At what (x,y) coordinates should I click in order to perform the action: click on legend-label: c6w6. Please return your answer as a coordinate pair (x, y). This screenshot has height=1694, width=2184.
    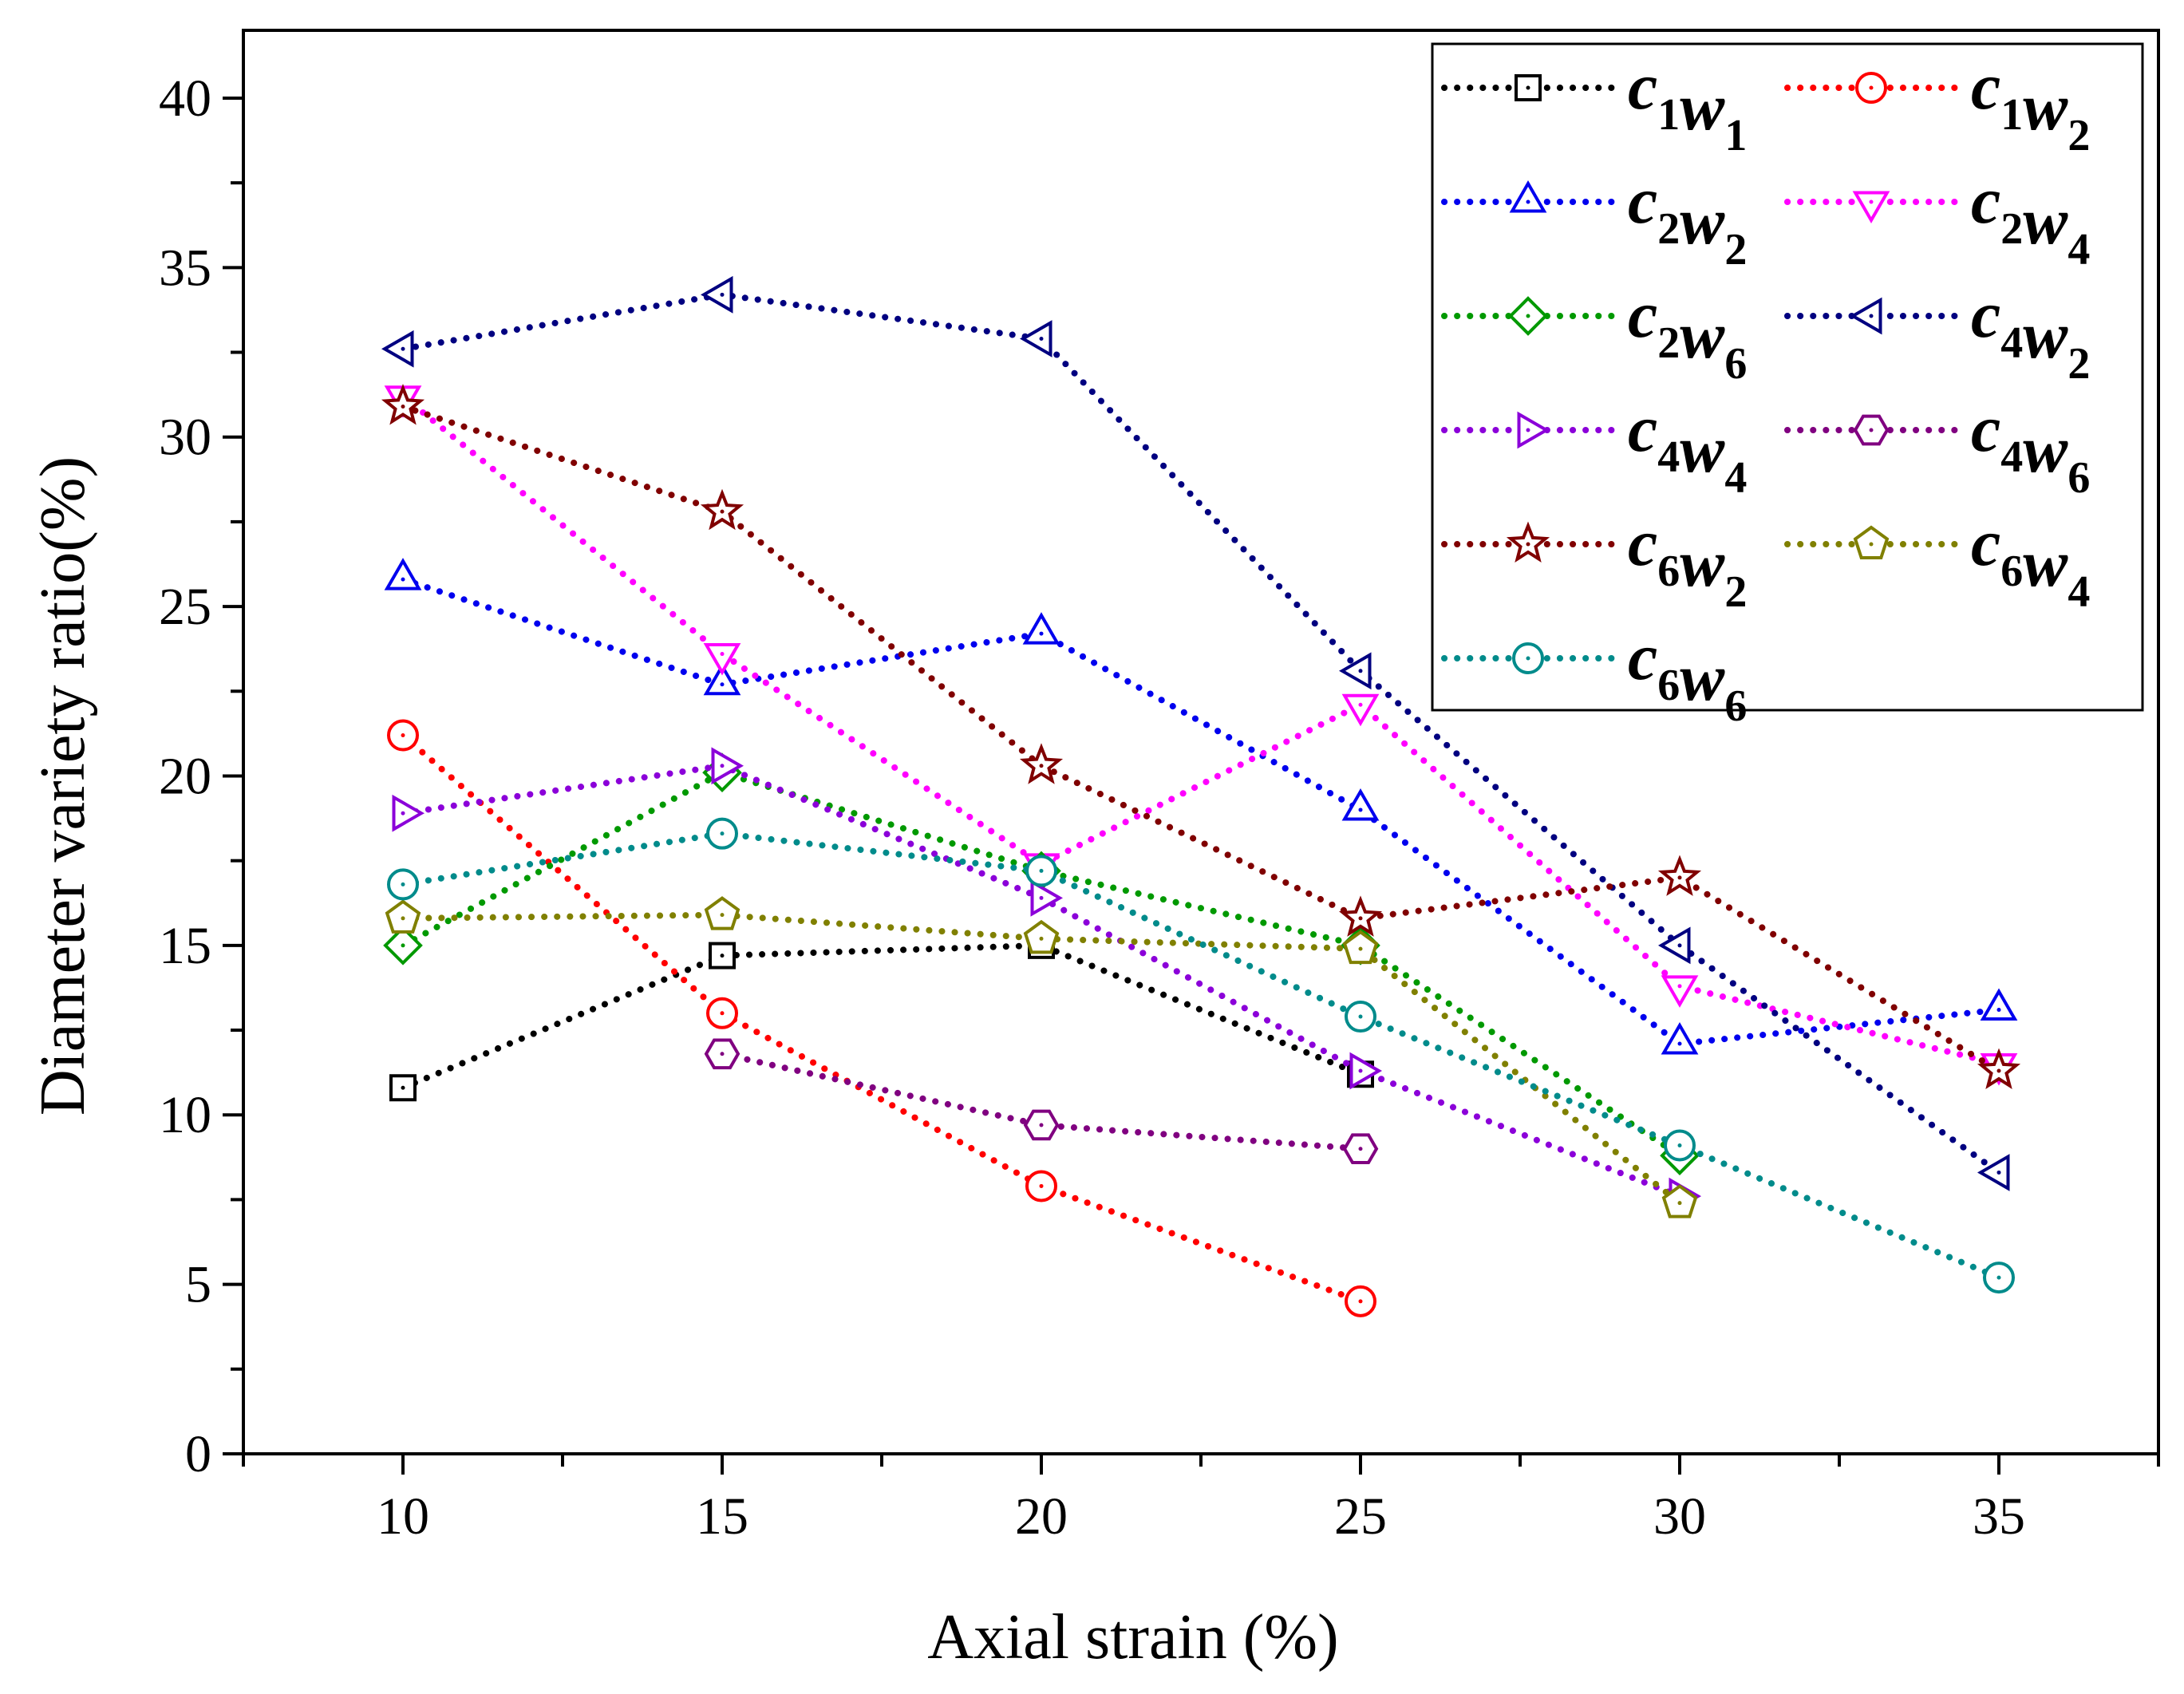
    Looking at the image, I should click on (1687, 675).